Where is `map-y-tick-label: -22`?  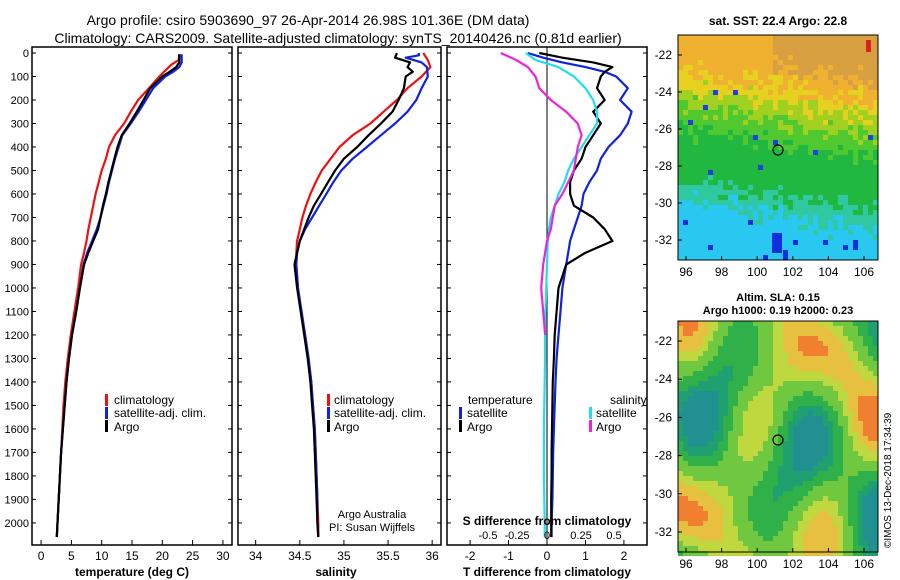
map-y-tick-label: -22 is located at coordinates (664, 55).